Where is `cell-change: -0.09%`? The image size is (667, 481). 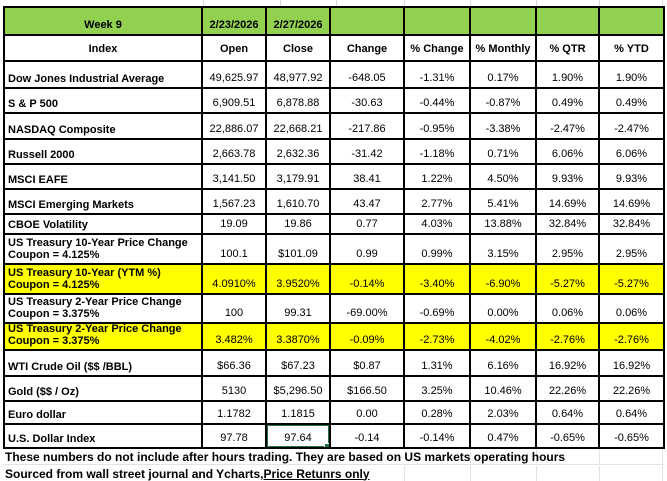 cell-change: -0.09% is located at coordinates (368, 336).